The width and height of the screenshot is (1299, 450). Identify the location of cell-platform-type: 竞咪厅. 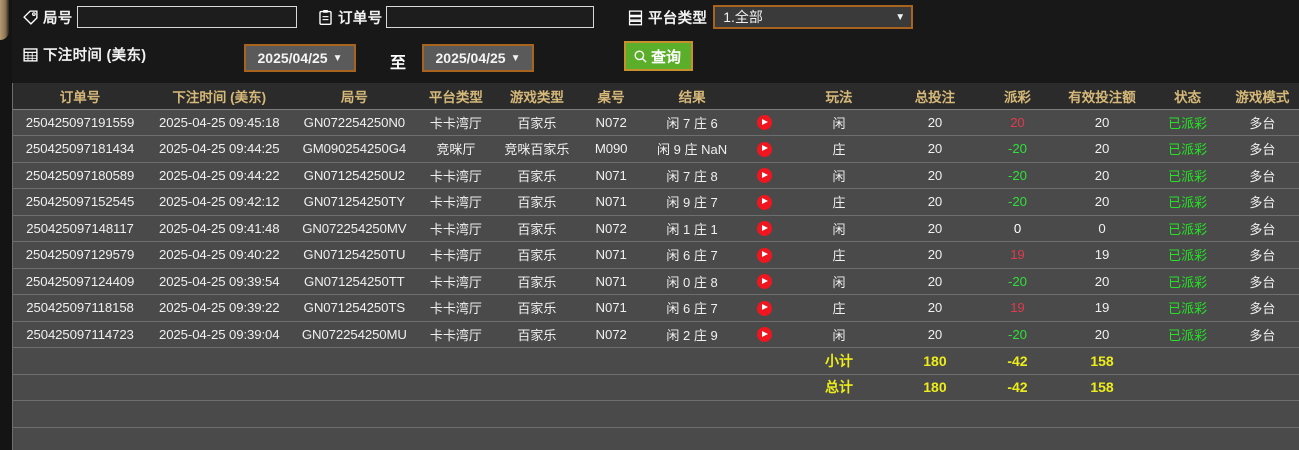
(456, 149).